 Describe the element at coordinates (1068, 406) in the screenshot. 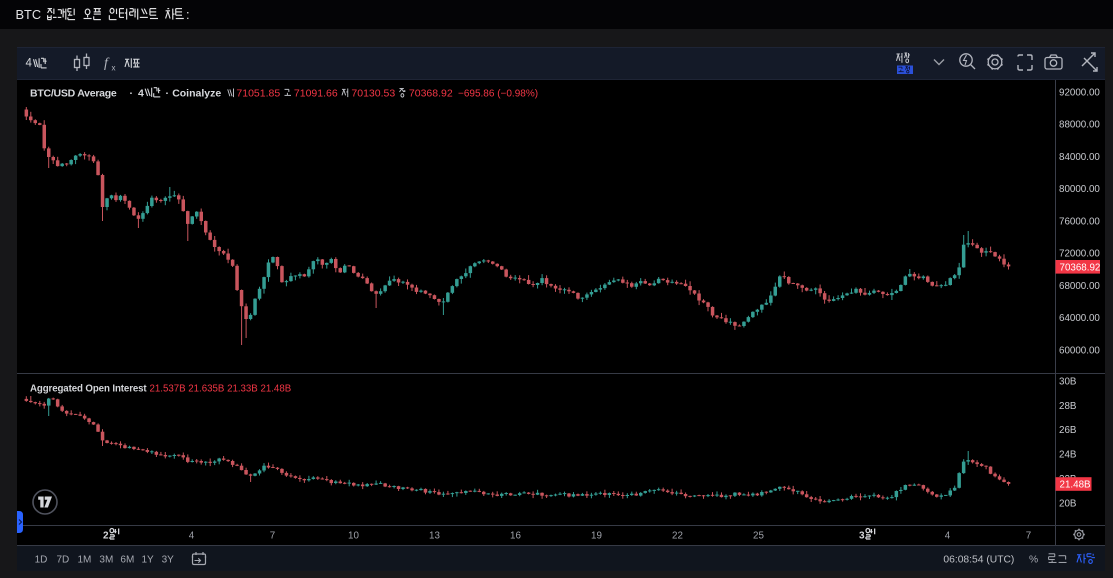

I see `svg-text: 28B` at that location.